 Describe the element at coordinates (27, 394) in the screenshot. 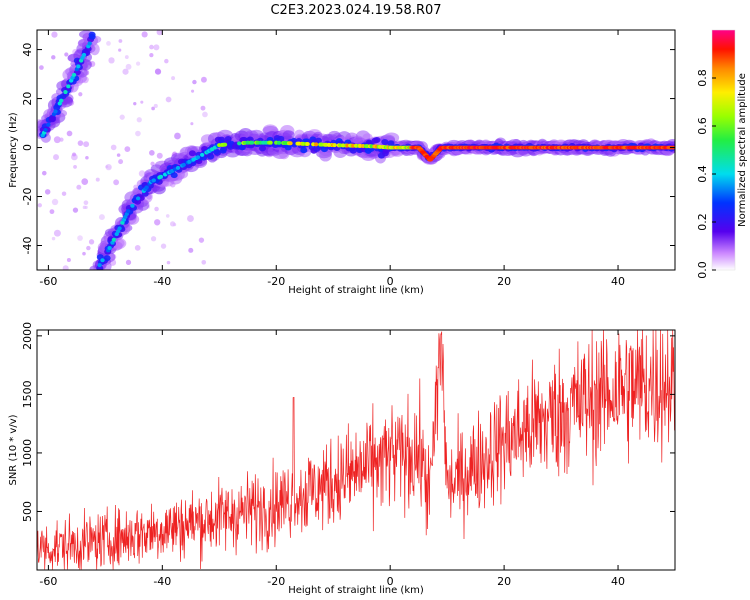

I see `y-tick-label: 1500` at that location.